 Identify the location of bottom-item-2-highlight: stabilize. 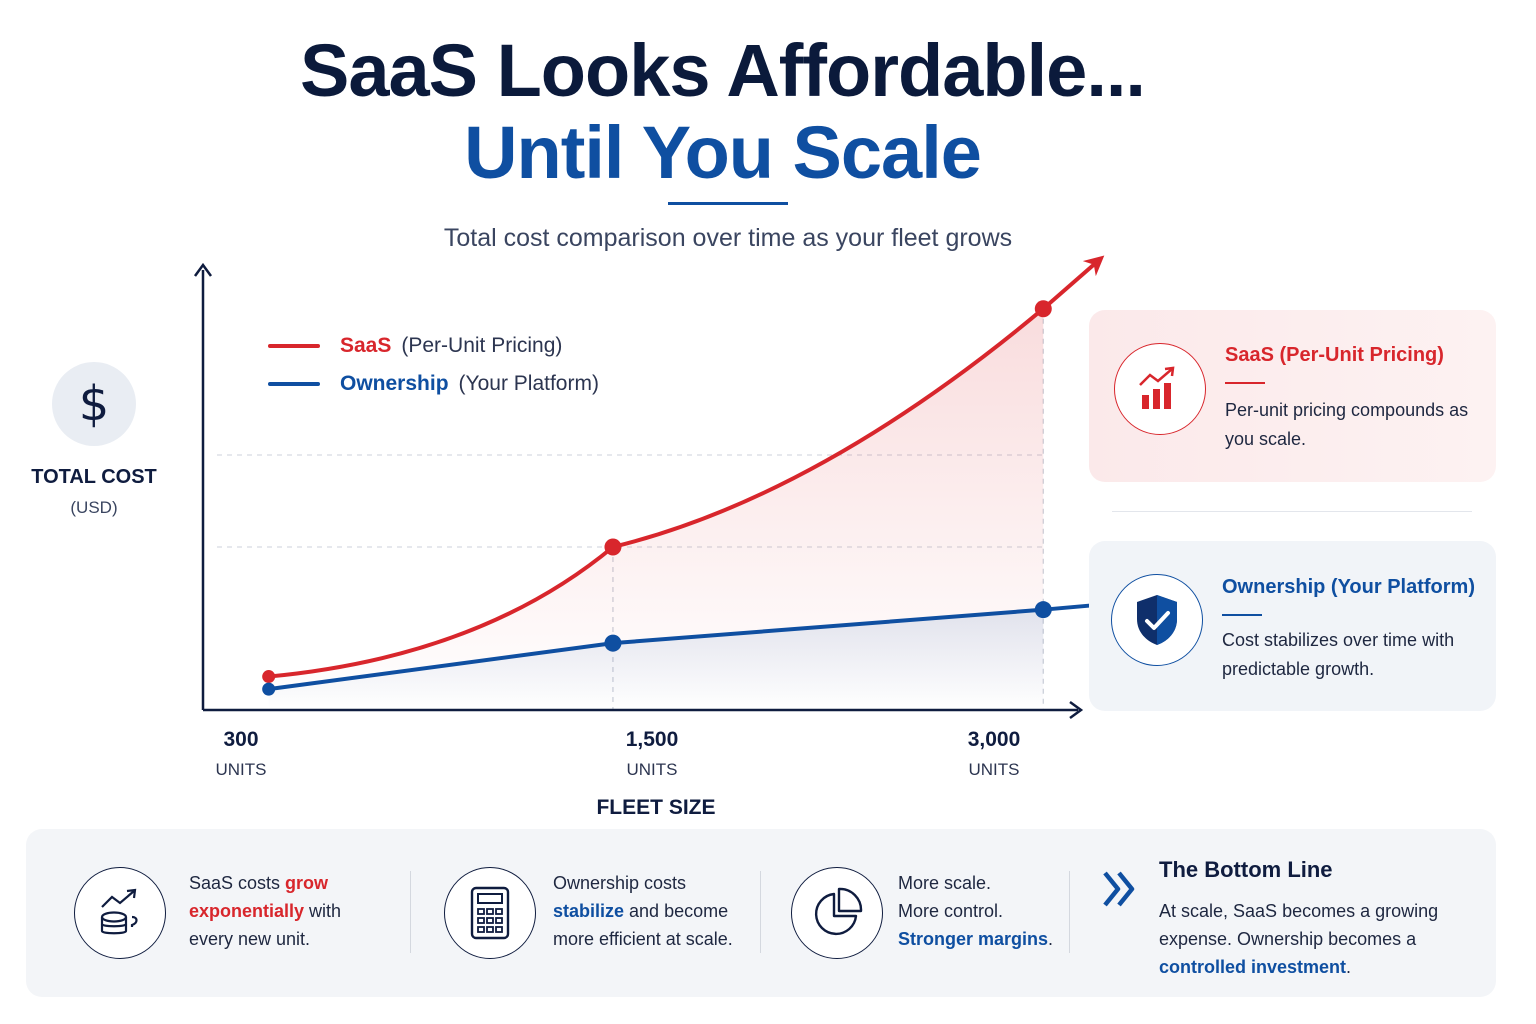
(589, 911).